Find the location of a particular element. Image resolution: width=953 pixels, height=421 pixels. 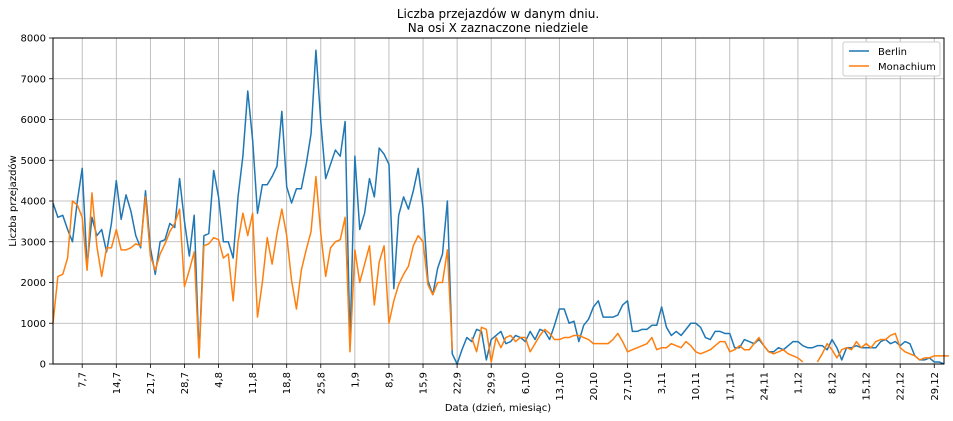

x-tick-label: 20,10 is located at coordinates (594, 386).